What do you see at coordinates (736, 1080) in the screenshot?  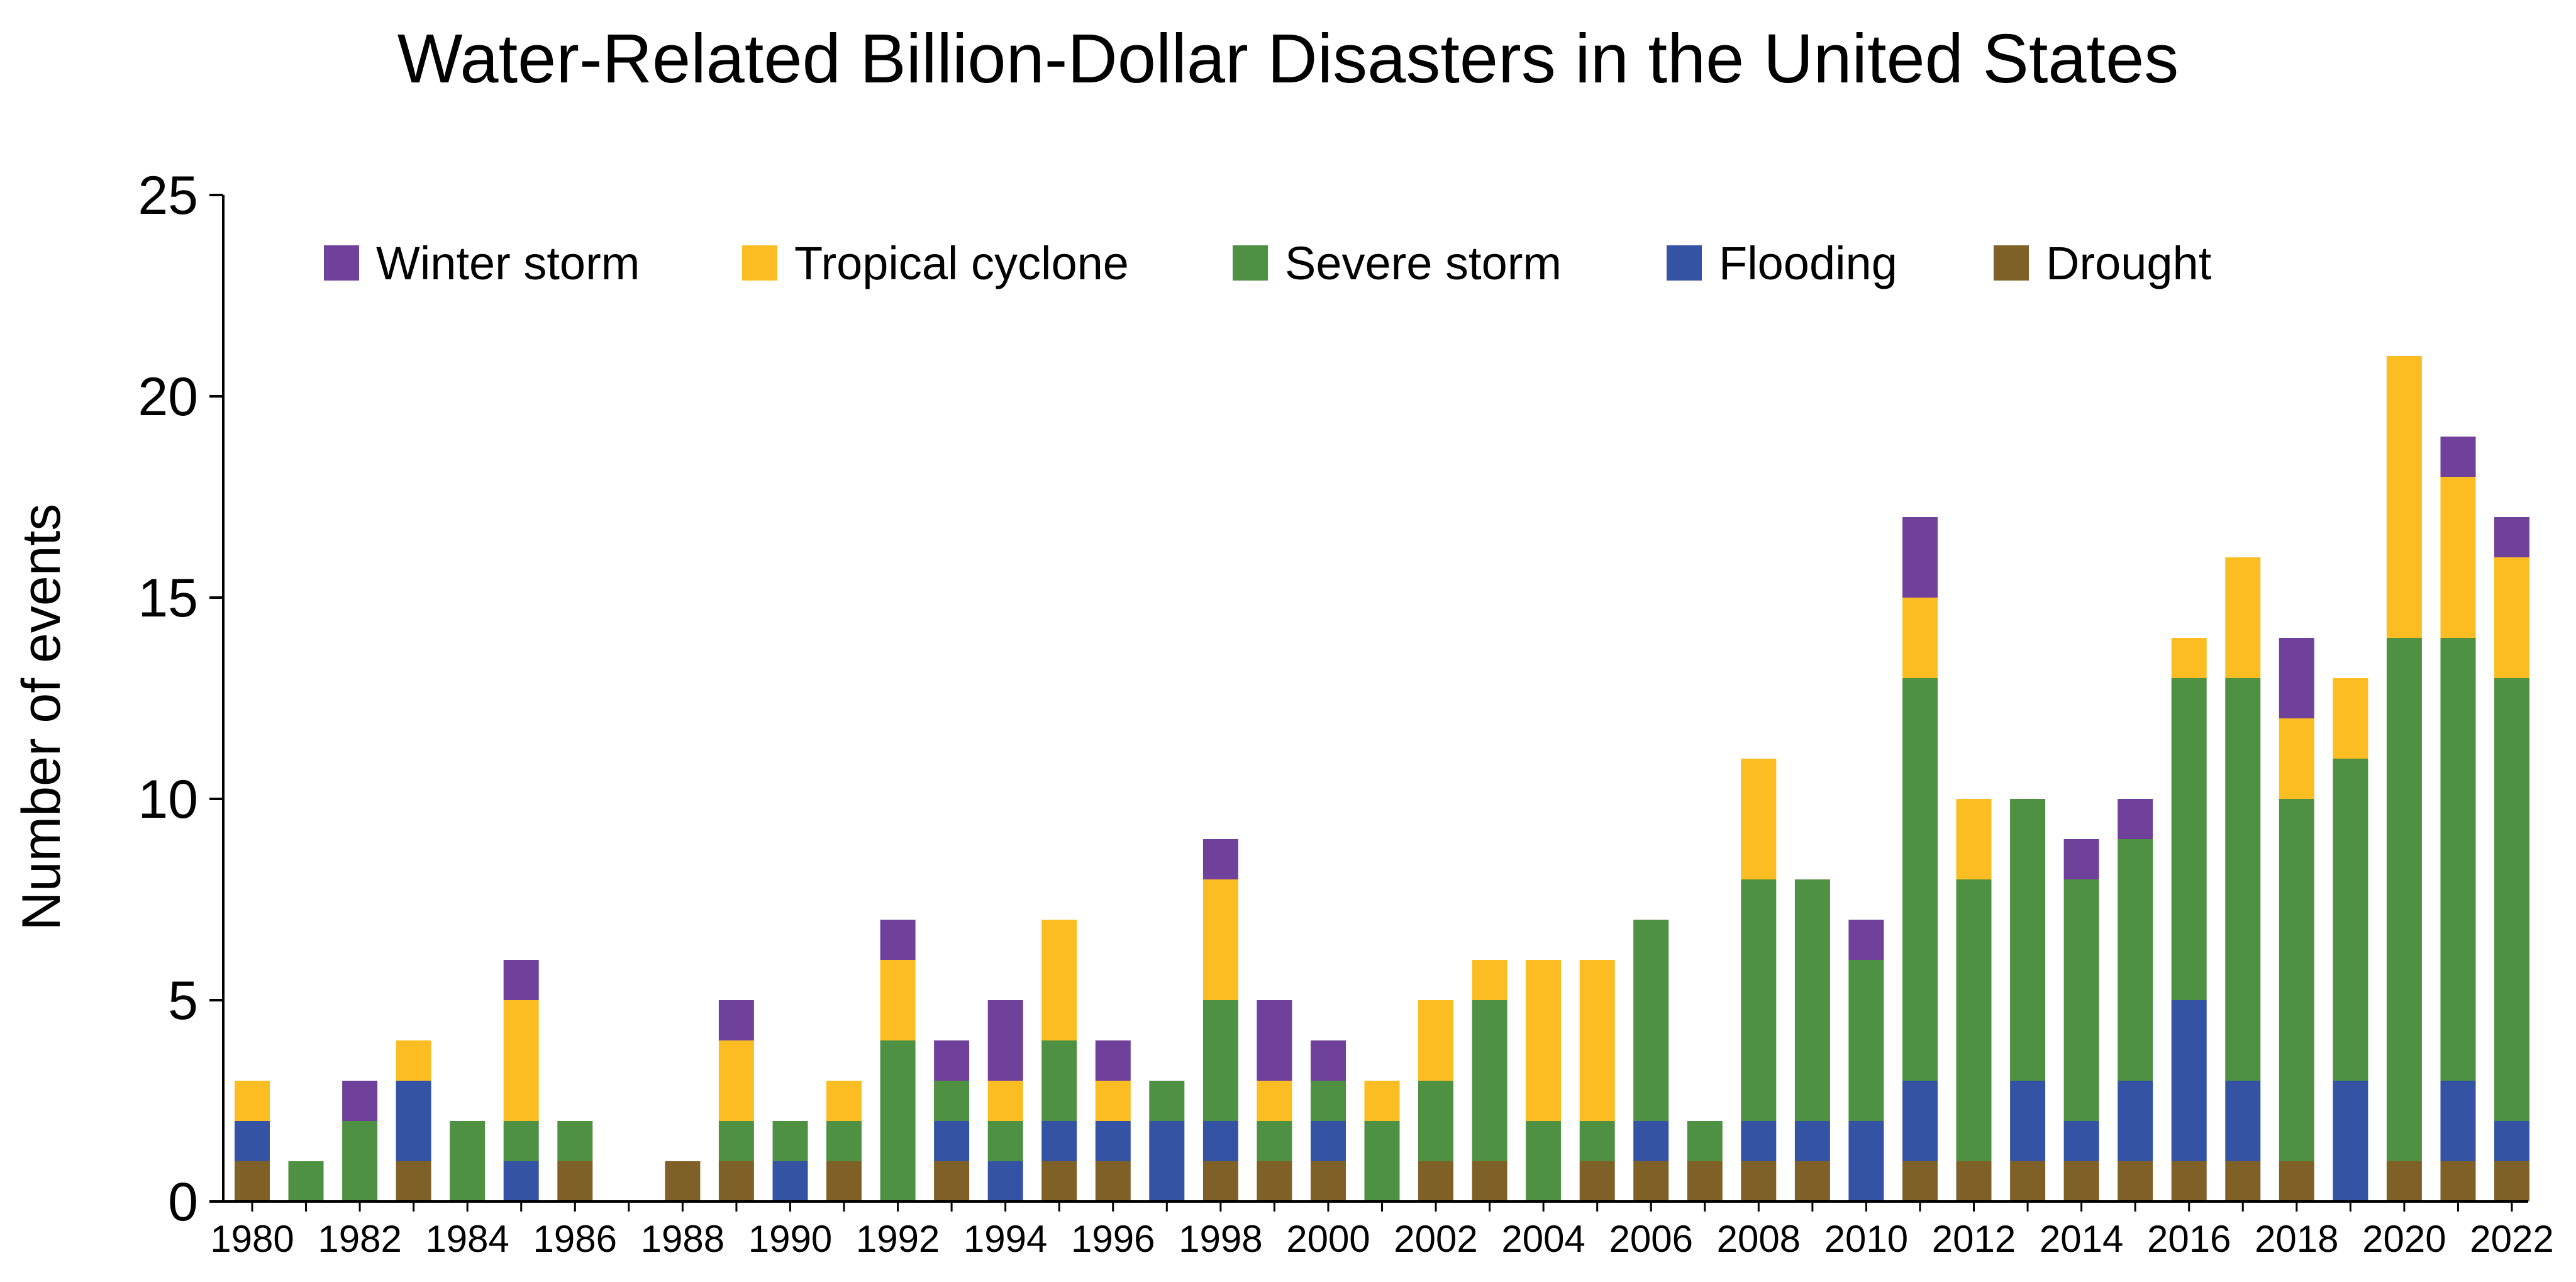 I see `bar-tropical-cyclone-1989` at bounding box center [736, 1080].